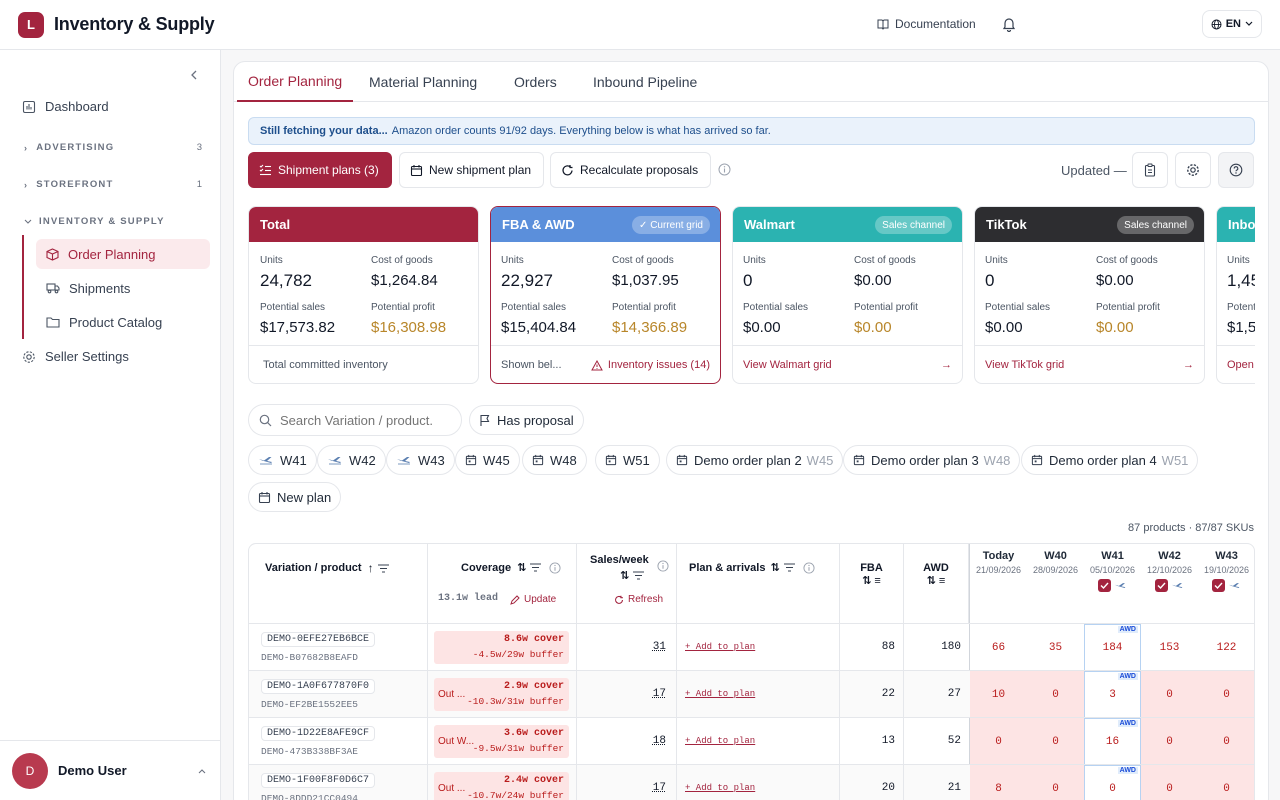 Image resolution: width=1280 pixels, height=800 pixels. Describe the element at coordinates (1112, 647) in the screenshot. I see `week-cell: AWD 184` at that location.